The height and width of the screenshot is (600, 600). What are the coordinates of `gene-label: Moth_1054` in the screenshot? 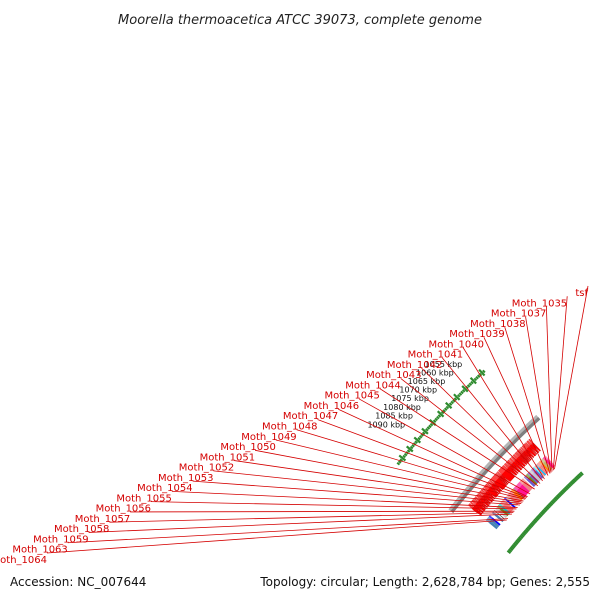 It's located at (164, 488).